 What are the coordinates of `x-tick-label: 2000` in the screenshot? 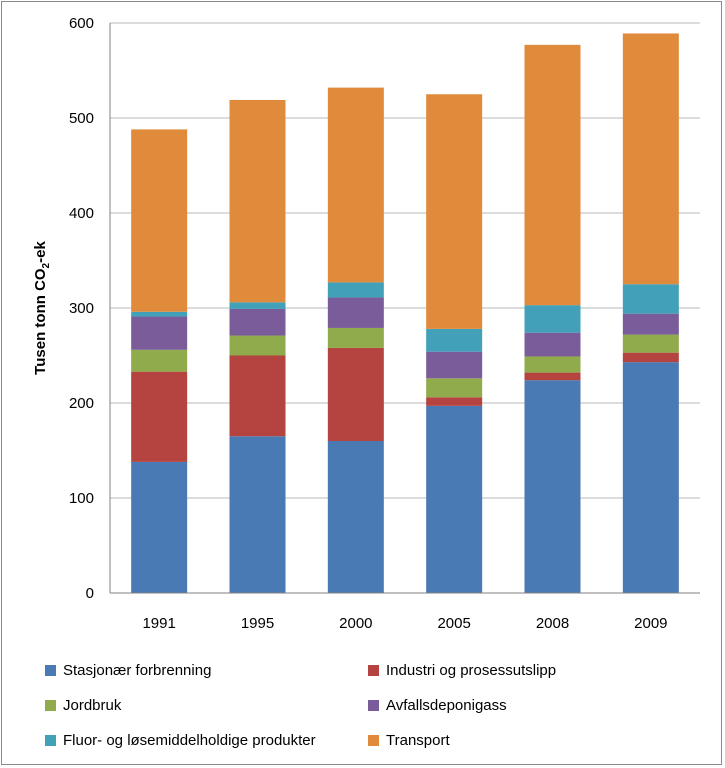 It's located at (355, 623).